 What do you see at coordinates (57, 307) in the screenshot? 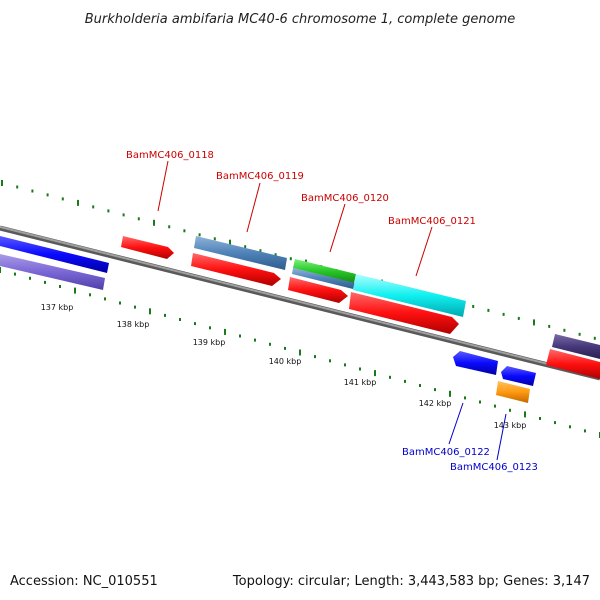
I see `kbp-label-137: 137 kbp` at bounding box center [57, 307].